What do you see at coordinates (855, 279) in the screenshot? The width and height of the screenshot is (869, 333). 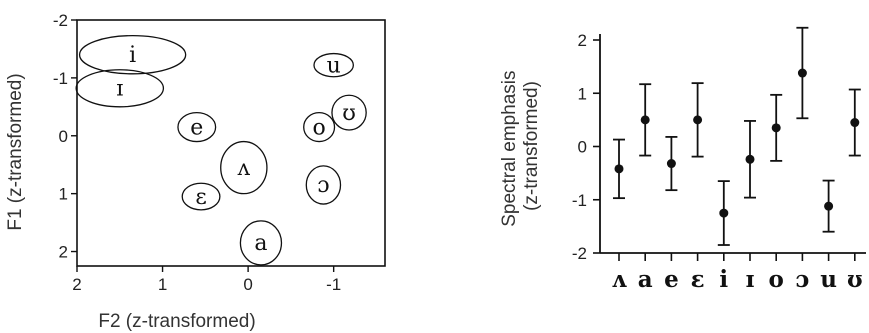 I see `x-category-label: ʊ` at bounding box center [855, 279].